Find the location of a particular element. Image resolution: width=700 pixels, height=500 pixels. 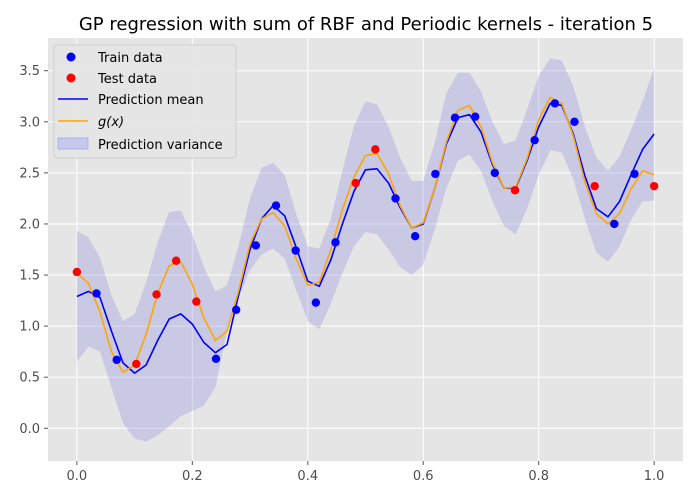

legend-g-label: g(x) is located at coordinates (111, 122).